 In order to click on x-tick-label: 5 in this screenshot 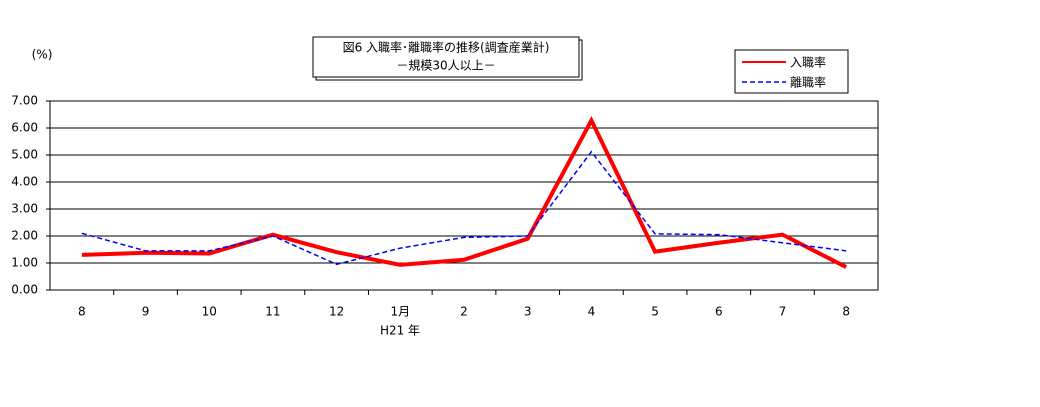, I will do `click(655, 312)`.